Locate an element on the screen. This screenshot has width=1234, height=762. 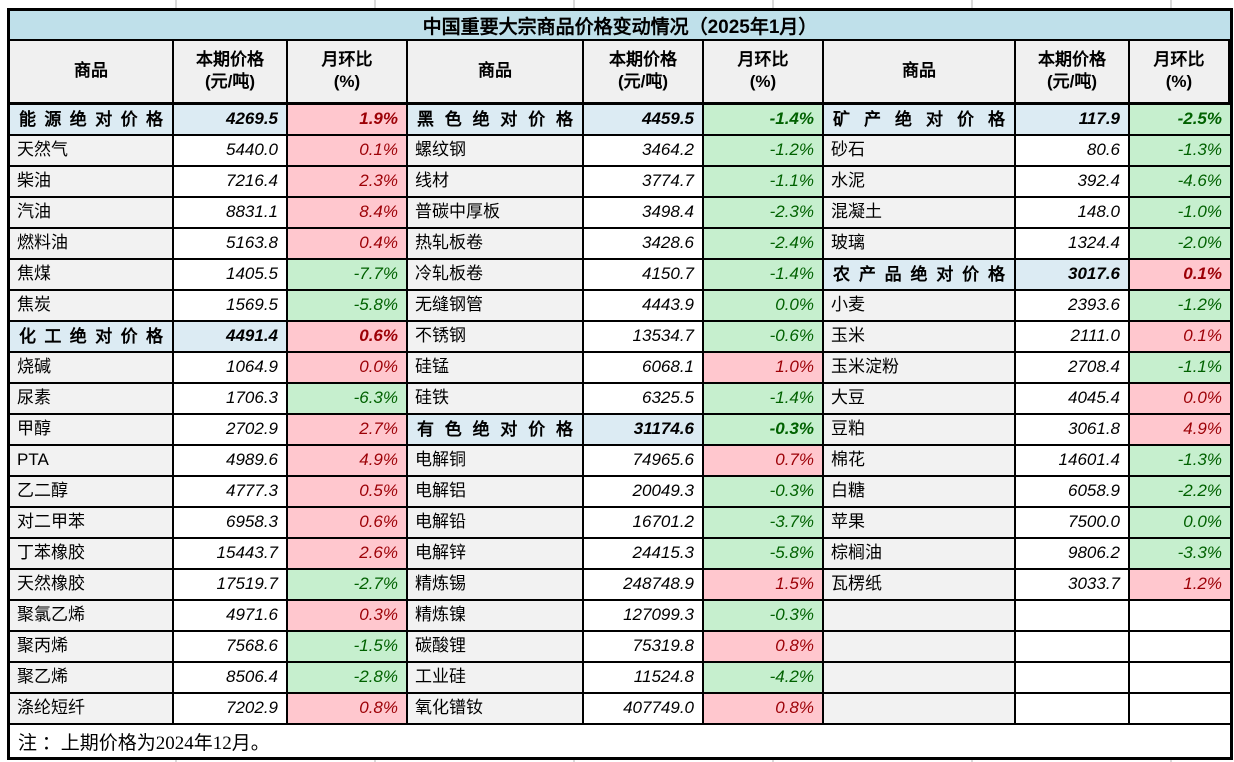
commodity-name: 普碳中厚板 is located at coordinates (496, 213).